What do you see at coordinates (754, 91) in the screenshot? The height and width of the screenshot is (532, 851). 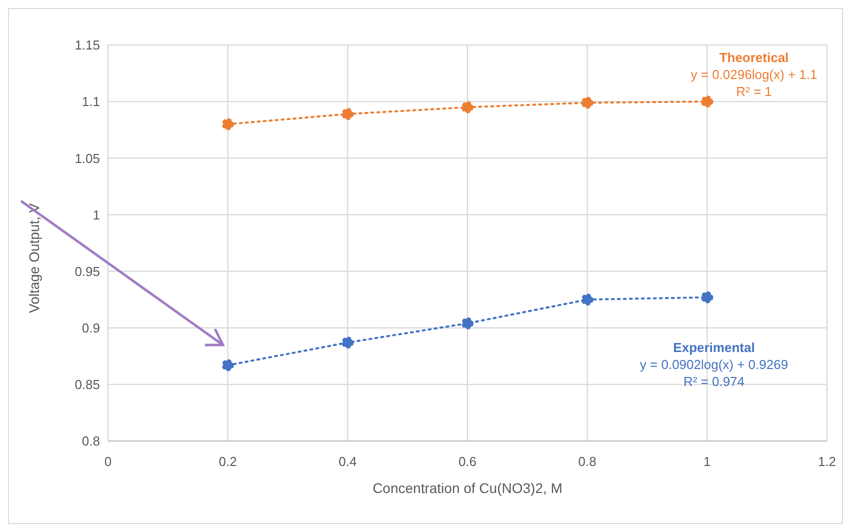 I see `annotation: R² = 1` at bounding box center [754, 91].